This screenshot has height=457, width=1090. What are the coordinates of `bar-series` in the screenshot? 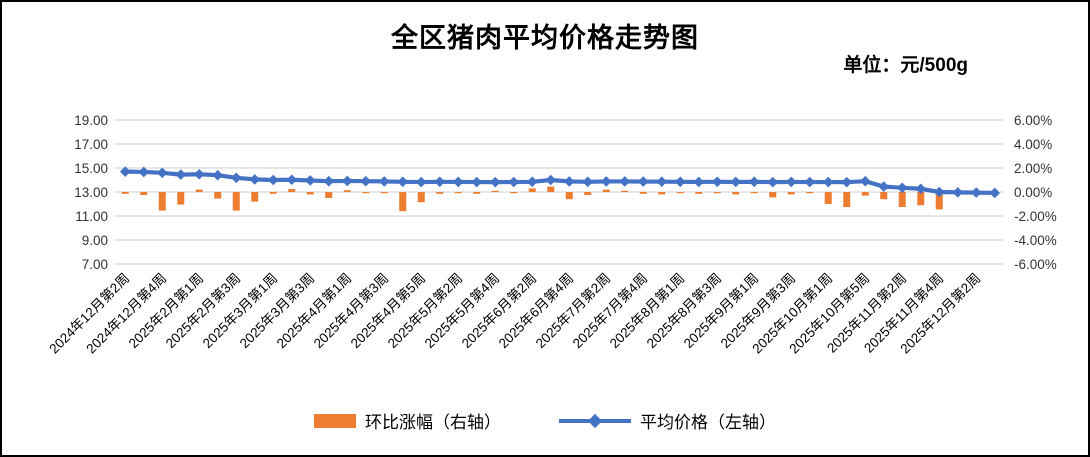 It's located at (560, 199).